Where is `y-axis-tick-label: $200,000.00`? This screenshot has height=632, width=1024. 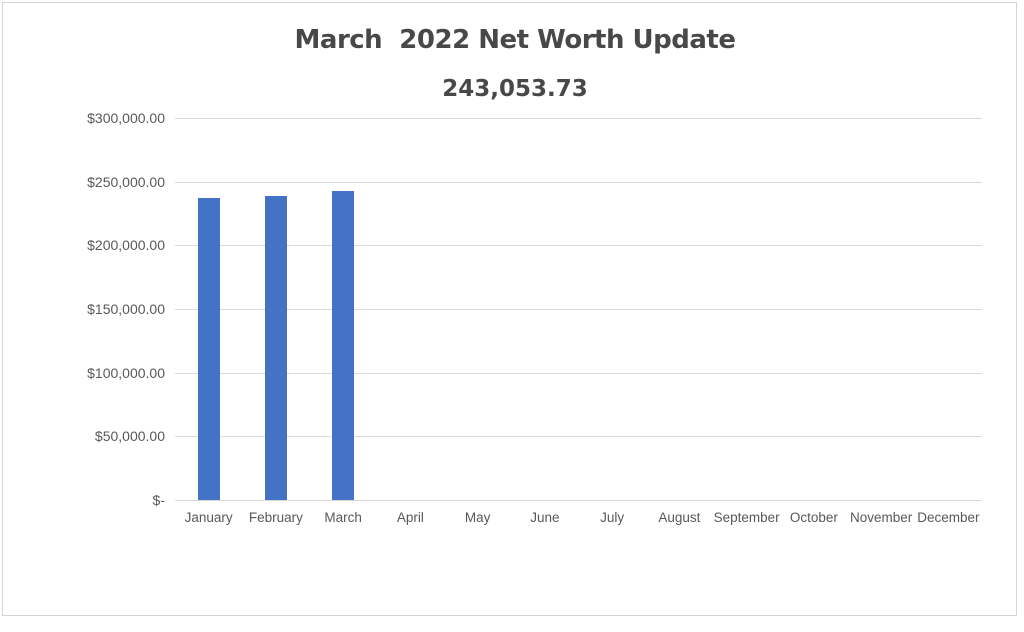
y-axis-tick-label: $200,000.00 is located at coordinates (126, 245).